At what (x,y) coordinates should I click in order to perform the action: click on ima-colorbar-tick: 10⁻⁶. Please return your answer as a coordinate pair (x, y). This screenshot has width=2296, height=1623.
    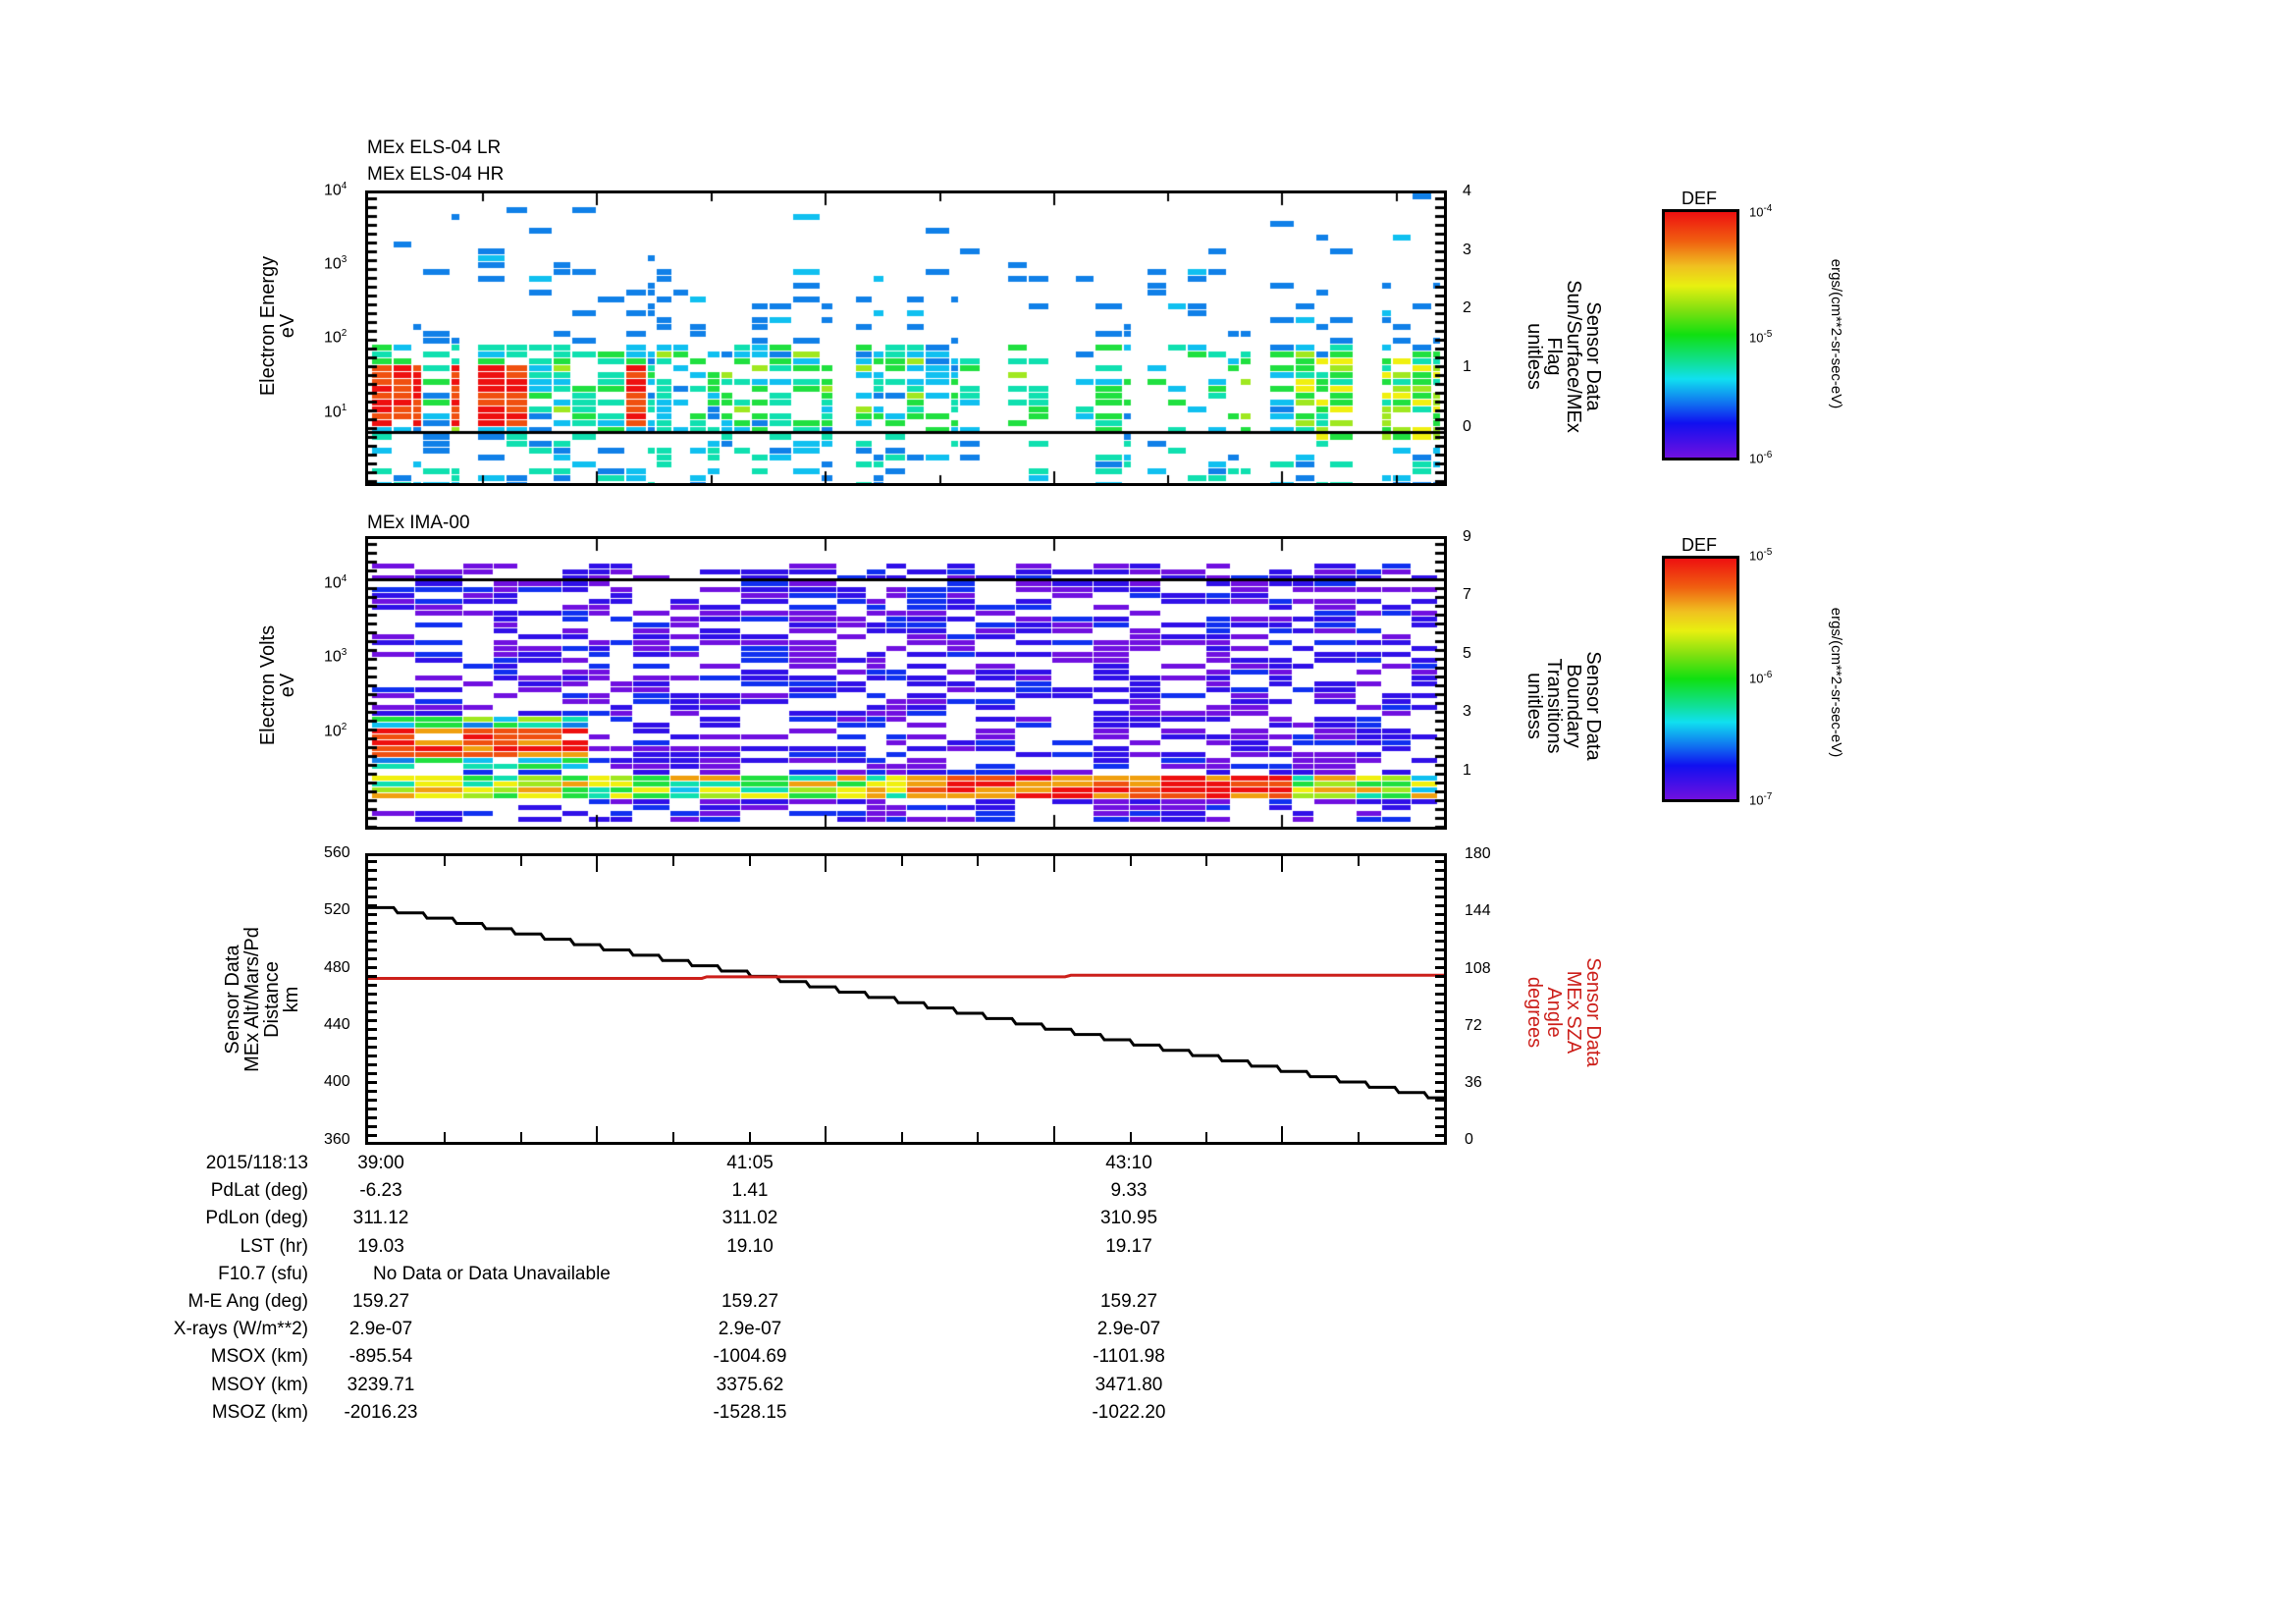
    Looking at the image, I should click on (1761, 678).